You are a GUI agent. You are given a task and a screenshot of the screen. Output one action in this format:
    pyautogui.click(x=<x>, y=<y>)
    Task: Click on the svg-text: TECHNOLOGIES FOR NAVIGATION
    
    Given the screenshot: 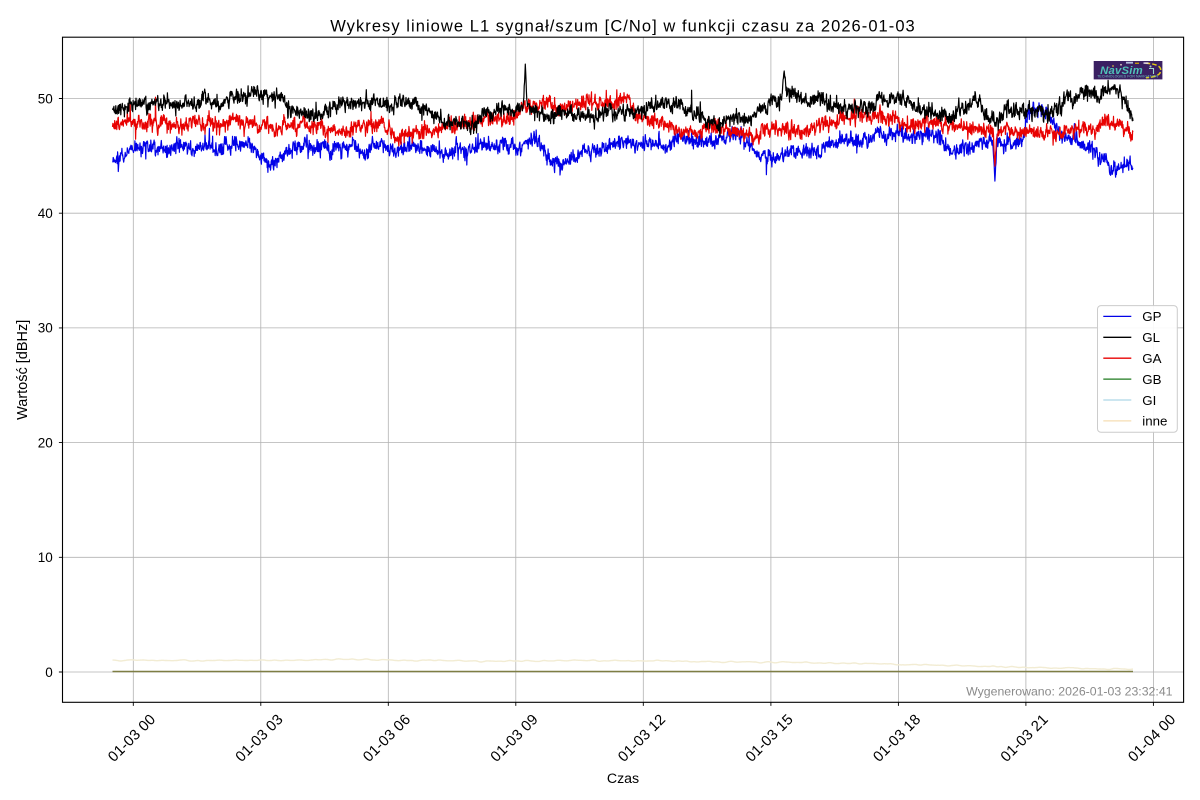 What is the action you would take?
    pyautogui.click(x=1127, y=77)
    